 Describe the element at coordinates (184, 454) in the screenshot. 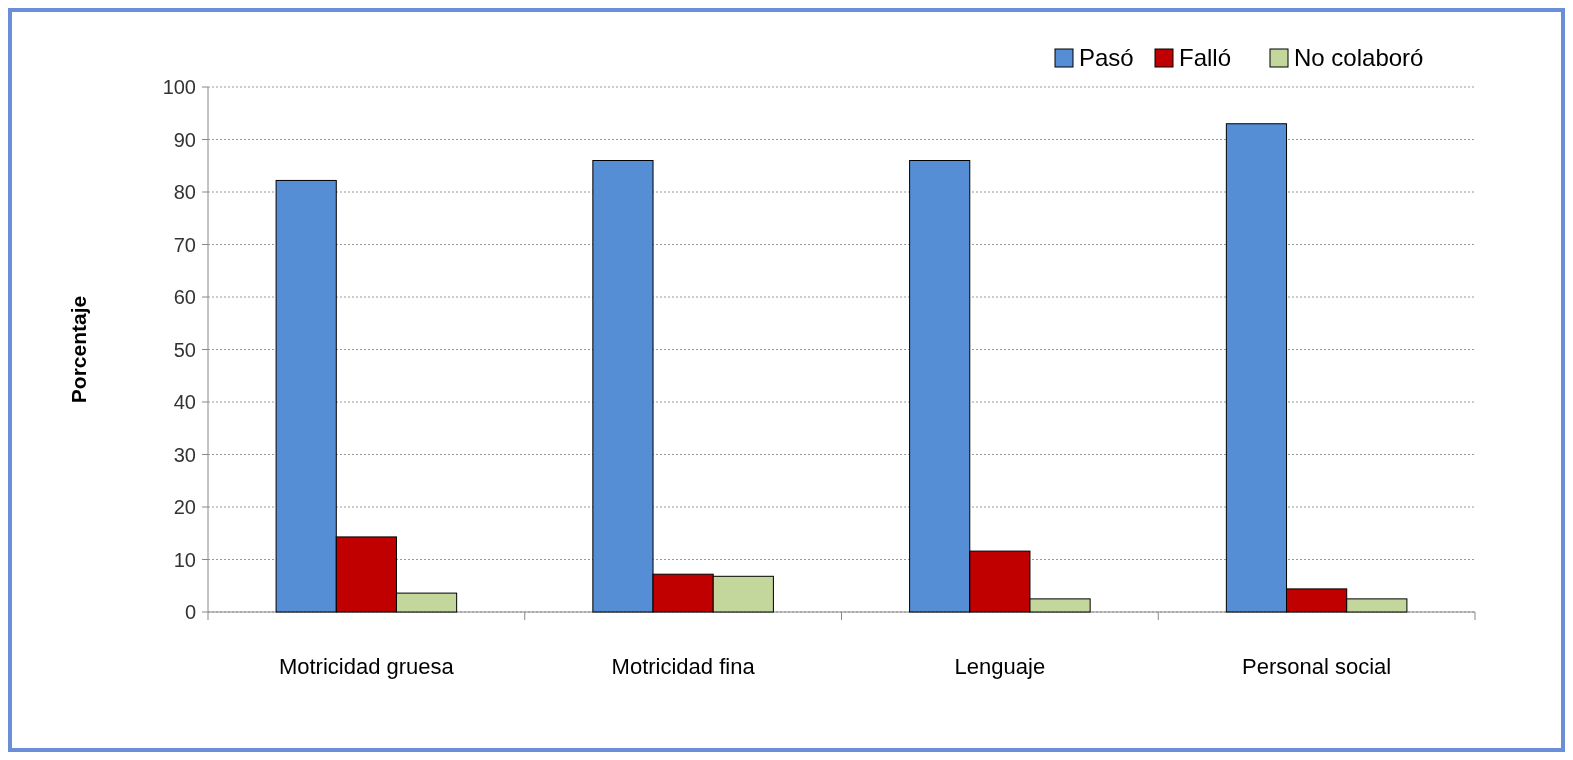

I see `y-tick-label: 30` at that location.